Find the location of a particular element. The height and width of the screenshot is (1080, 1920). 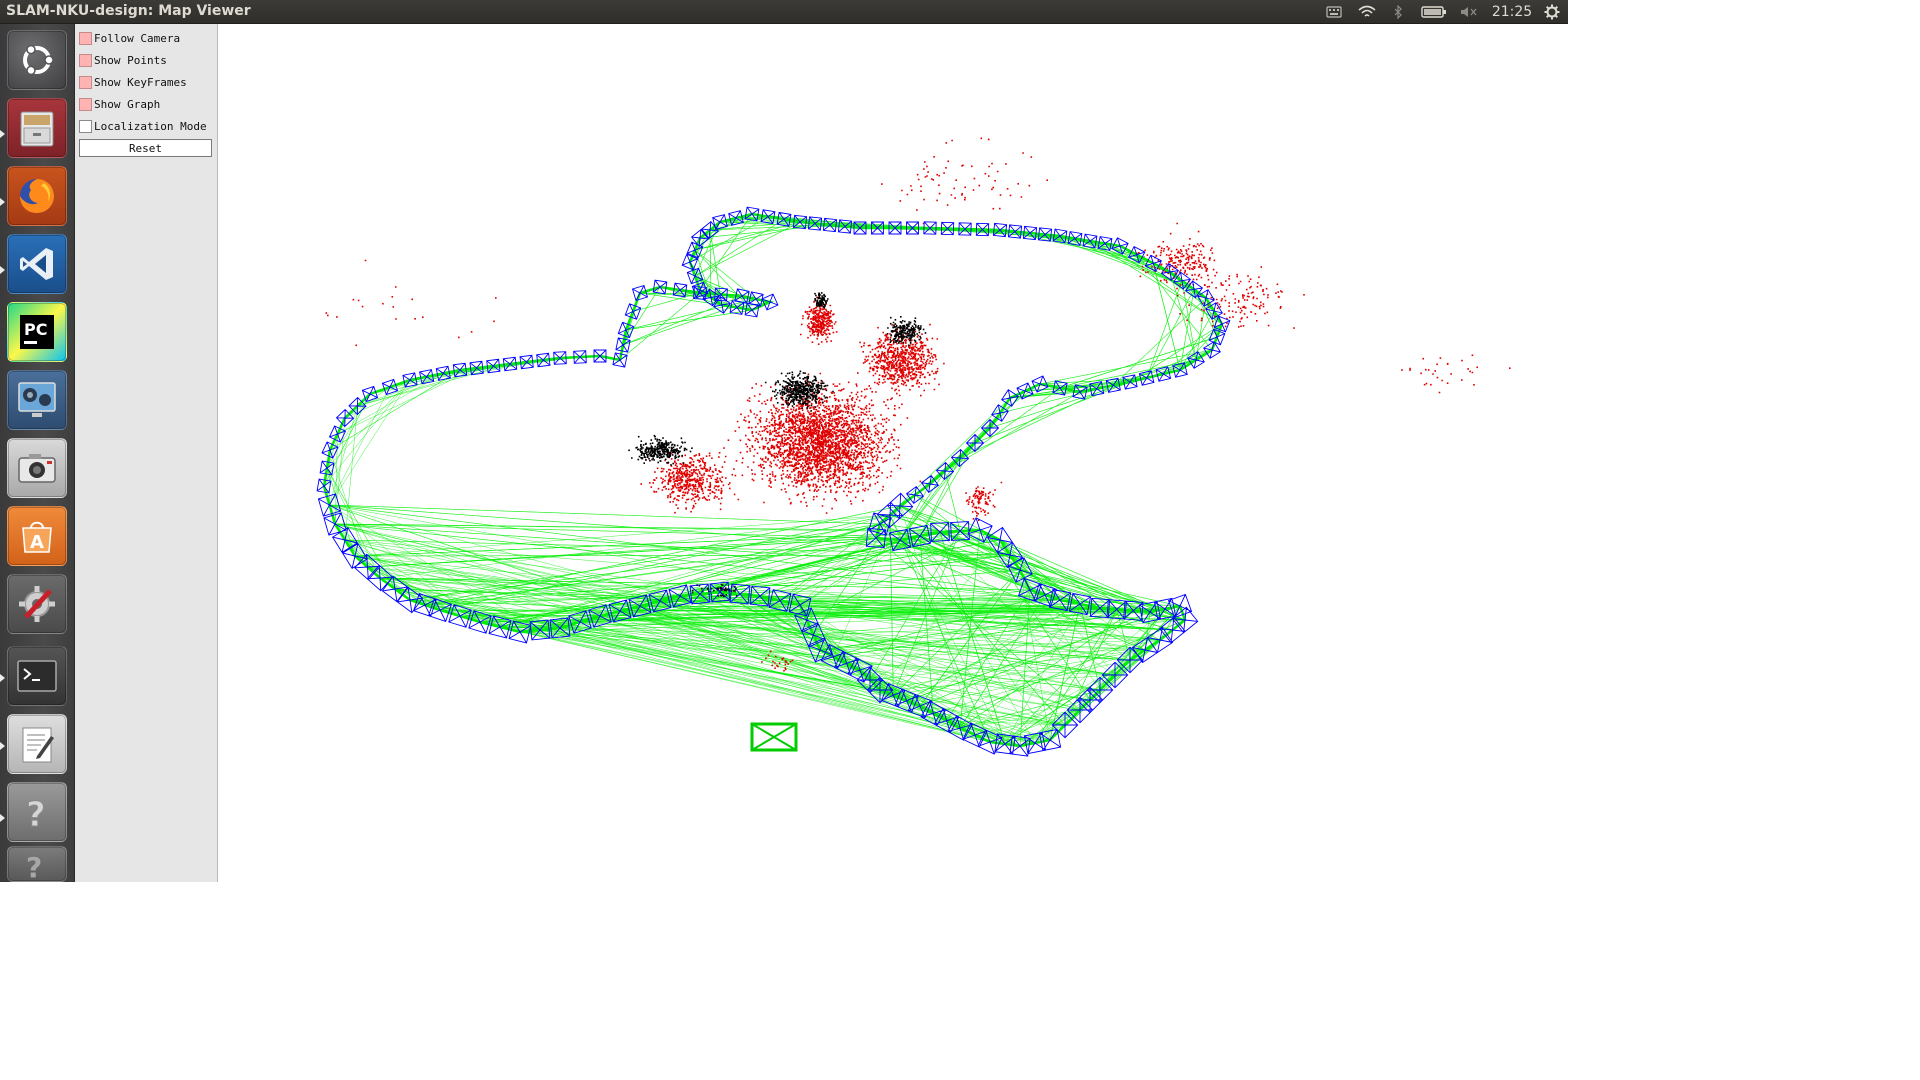

volume-muted-icon is located at coordinates (1469, 12).